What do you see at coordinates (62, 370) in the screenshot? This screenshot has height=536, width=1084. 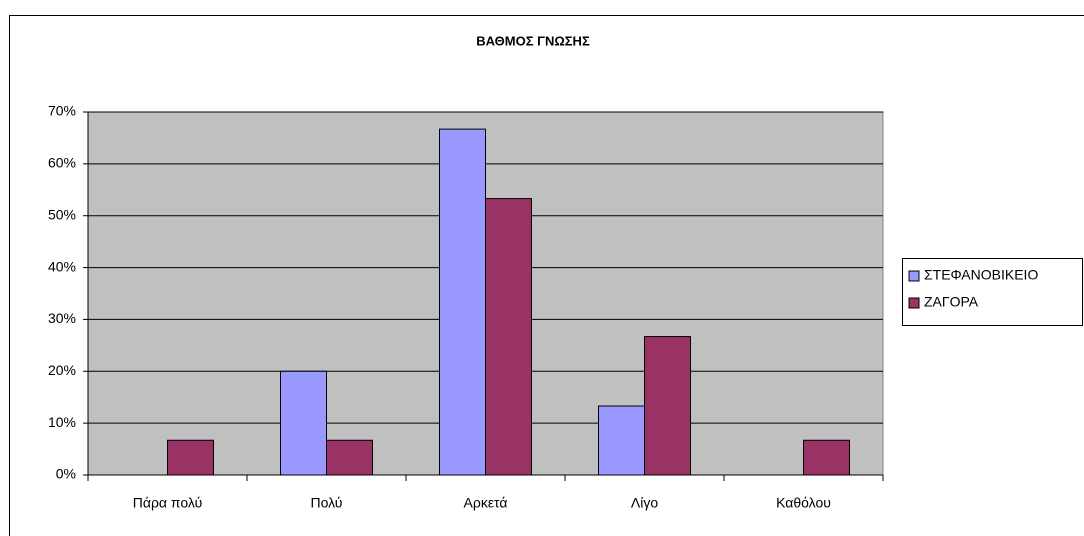 I see `y-tick-label: 20%` at bounding box center [62, 370].